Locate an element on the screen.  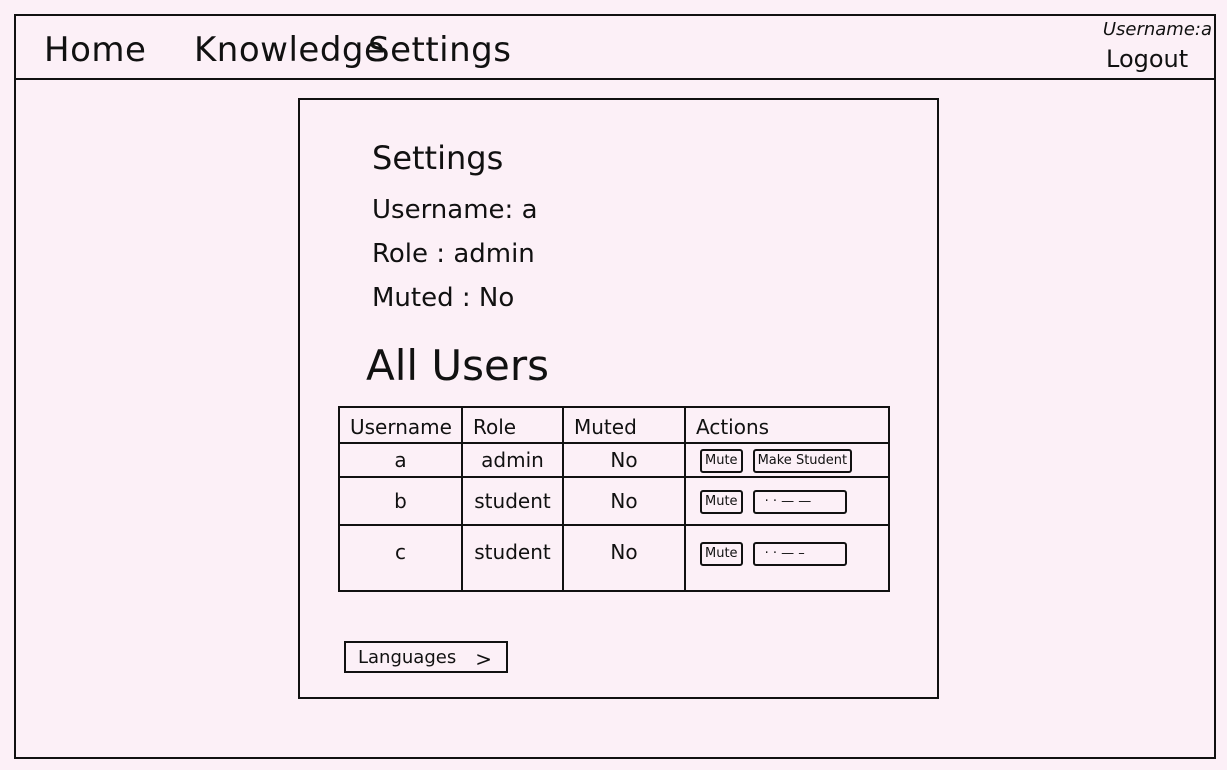
cell-username: b is located at coordinates (400, 501).